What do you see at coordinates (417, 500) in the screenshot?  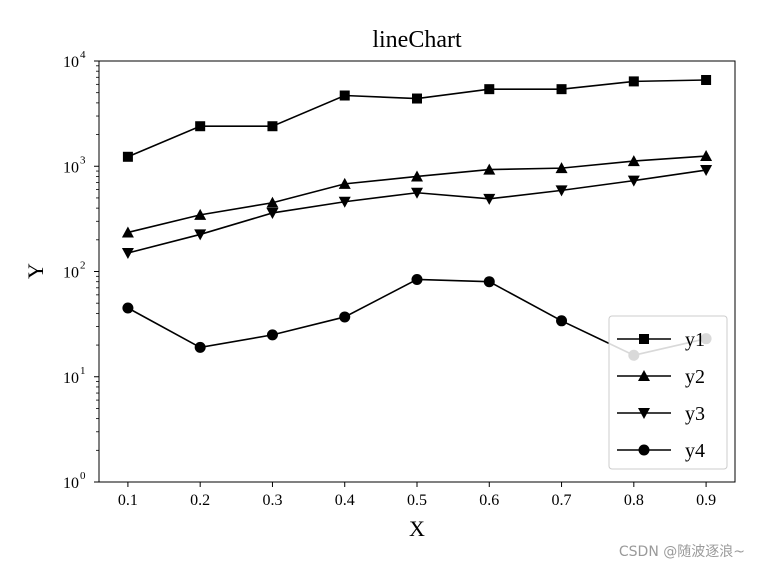 I see `x-tick-label: 0.5` at bounding box center [417, 500].